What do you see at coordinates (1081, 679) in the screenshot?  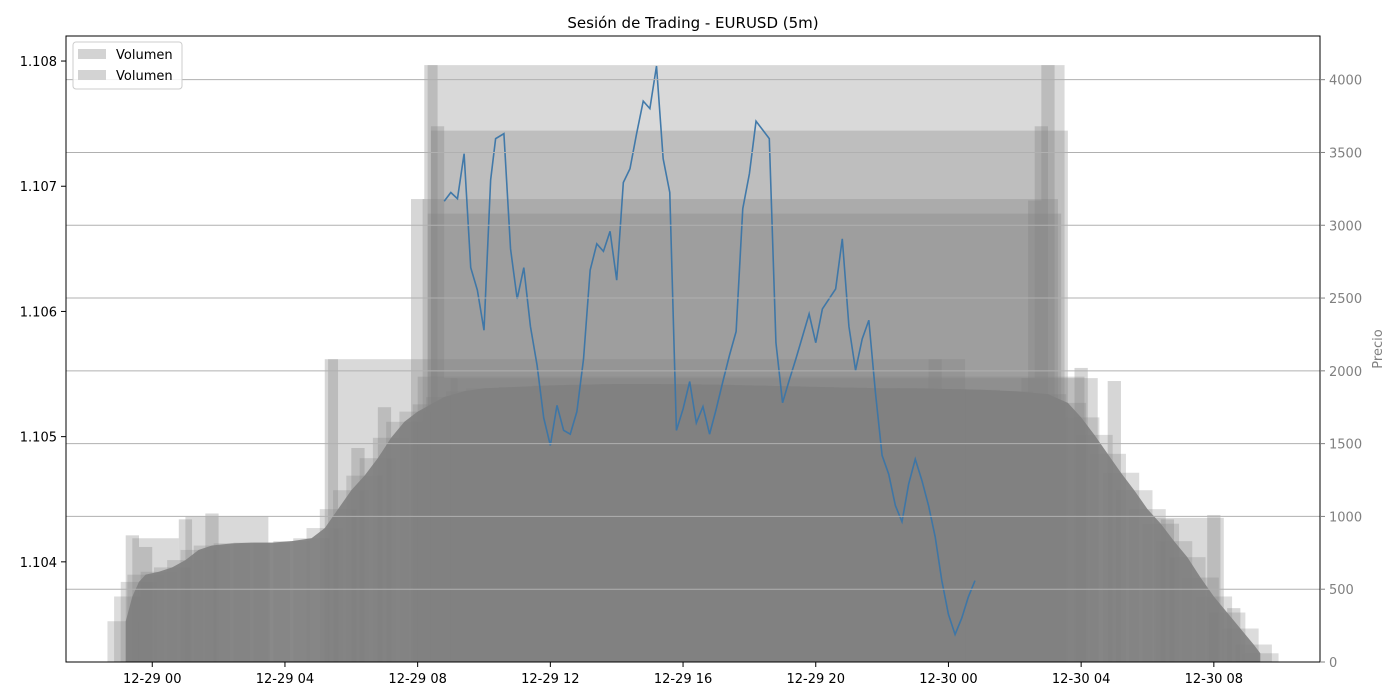 I see `x-tick-label: 12-30 04` at bounding box center [1081, 679].